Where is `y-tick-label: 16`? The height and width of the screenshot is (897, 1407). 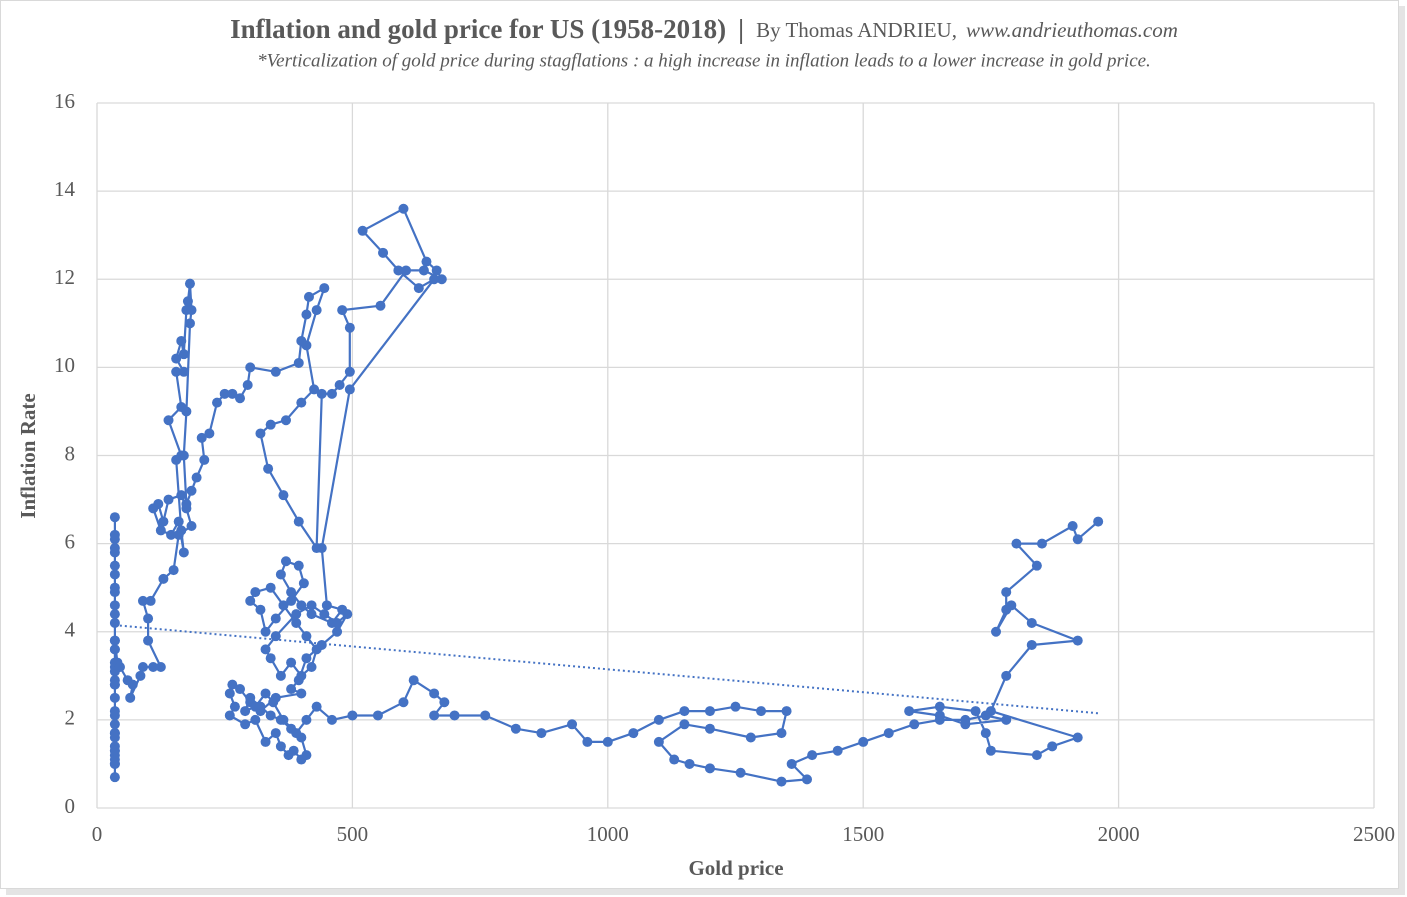 y-tick-label: 16 is located at coordinates (64, 101).